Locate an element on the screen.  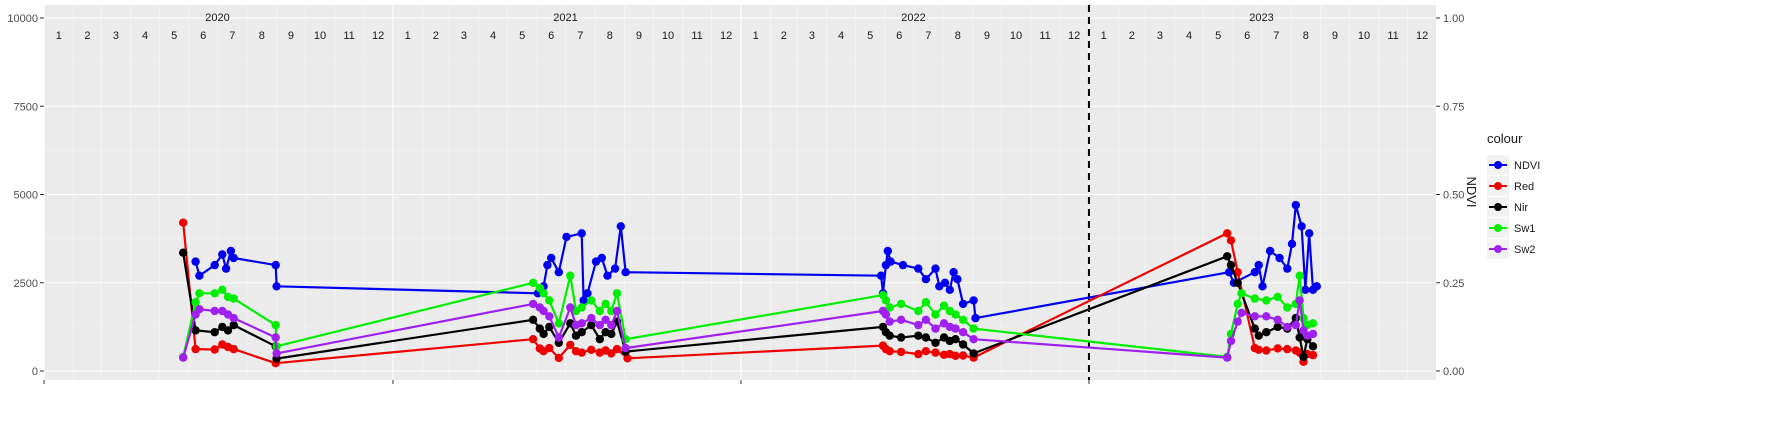
y-left-tick-label: 10000 is located at coordinates (22, 19).